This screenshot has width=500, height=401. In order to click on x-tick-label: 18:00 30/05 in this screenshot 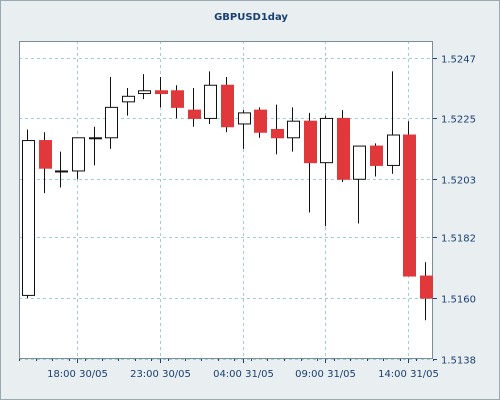, I will do `click(77, 374)`.